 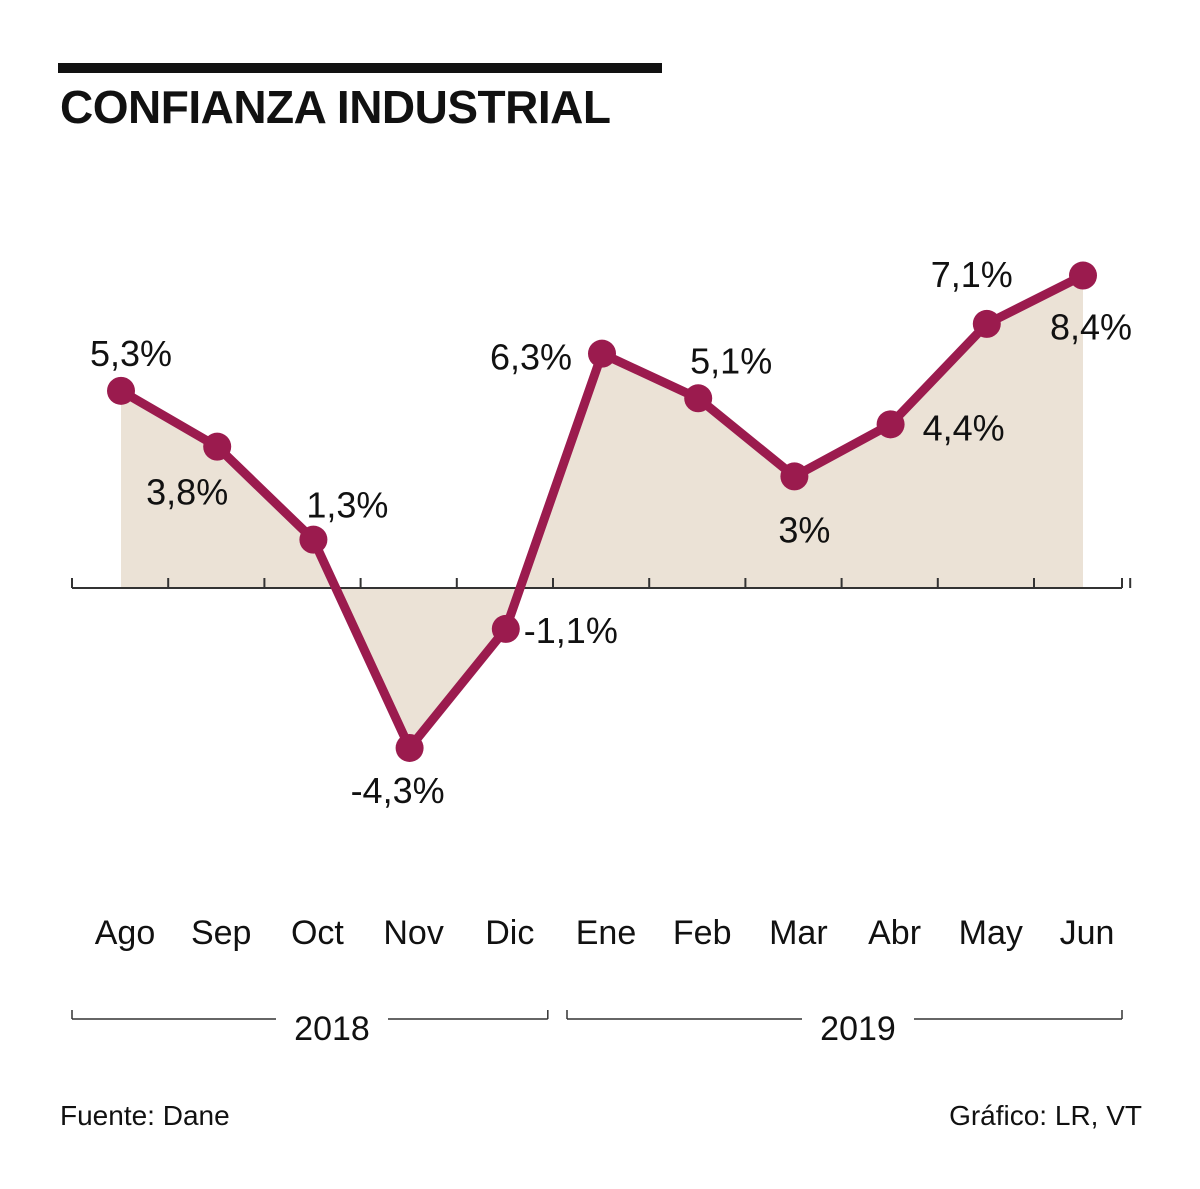 I want to click on data-label: 5,3%, so click(x=131, y=353).